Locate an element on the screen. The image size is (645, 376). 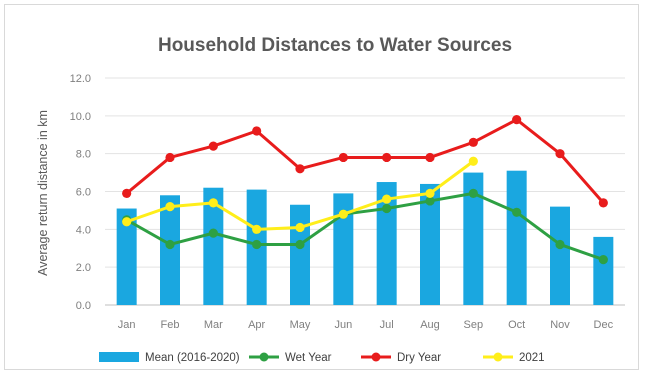
chart-title: Household Distances to Water Sources is located at coordinates (335, 45).